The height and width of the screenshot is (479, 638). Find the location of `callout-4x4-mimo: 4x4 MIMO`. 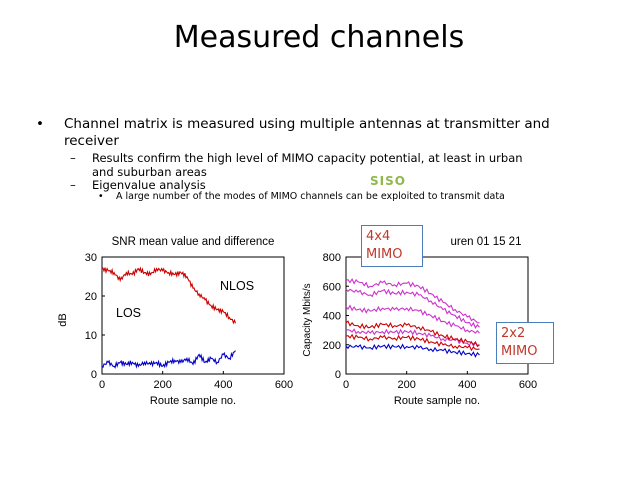

callout-4x4-mimo: 4x4 MIMO is located at coordinates (392, 246).